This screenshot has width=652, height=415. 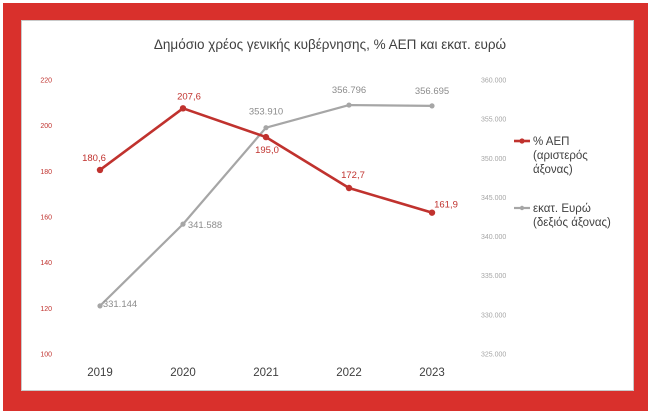 What do you see at coordinates (560, 156) in the screenshot?
I see `legend-label: (αριστερός` at bounding box center [560, 156].